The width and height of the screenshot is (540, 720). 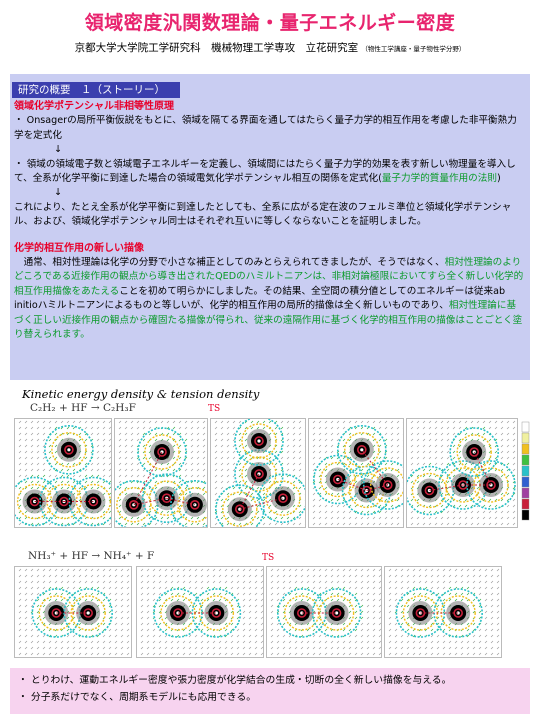 I want to click on ts-label-2: TS, so click(x=268, y=558).